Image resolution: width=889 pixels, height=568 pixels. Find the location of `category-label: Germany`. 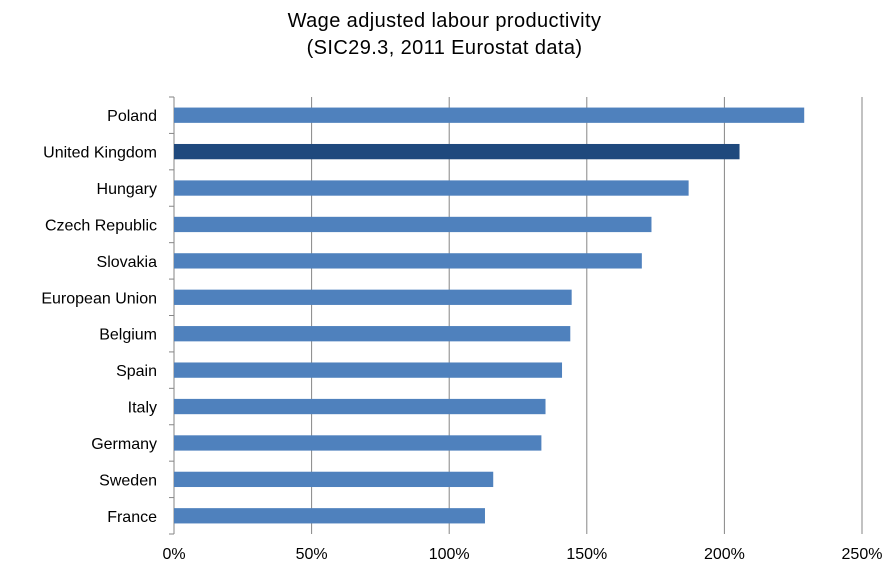

category-label: Germany is located at coordinates (124, 444).